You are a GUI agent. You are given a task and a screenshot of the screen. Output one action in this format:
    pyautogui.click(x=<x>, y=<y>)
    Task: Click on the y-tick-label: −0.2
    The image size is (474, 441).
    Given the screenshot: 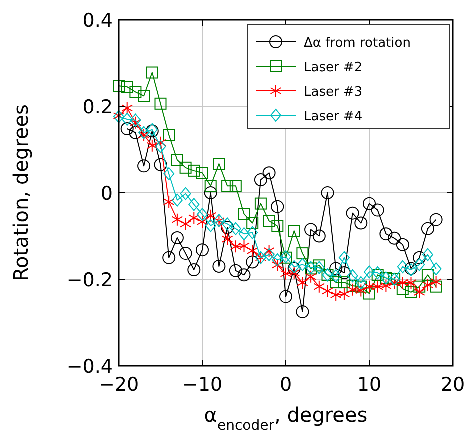 What is the action you would take?
    pyautogui.click(x=89, y=281)
    